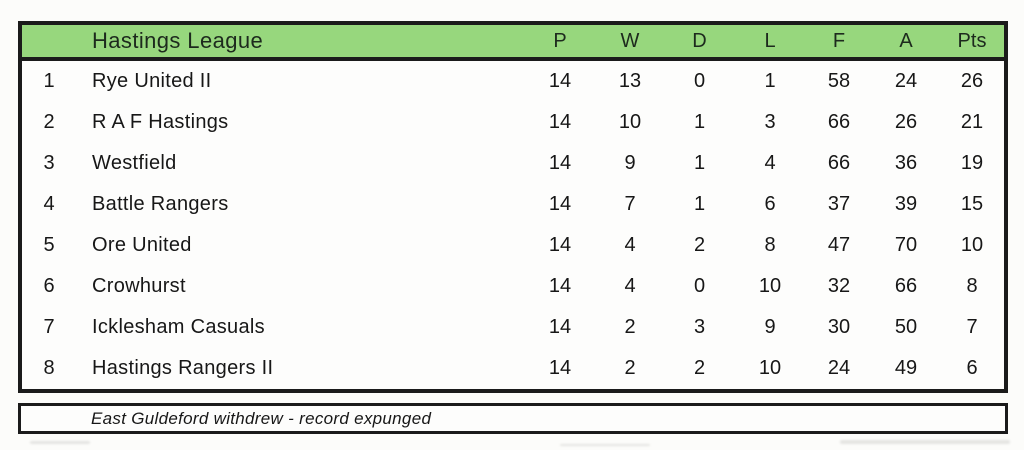 This screenshot has width=1024, height=450. What do you see at coordinates (49, 204) in the screenshot?
I see `team-position: 4` at bounding box center [49, 204].